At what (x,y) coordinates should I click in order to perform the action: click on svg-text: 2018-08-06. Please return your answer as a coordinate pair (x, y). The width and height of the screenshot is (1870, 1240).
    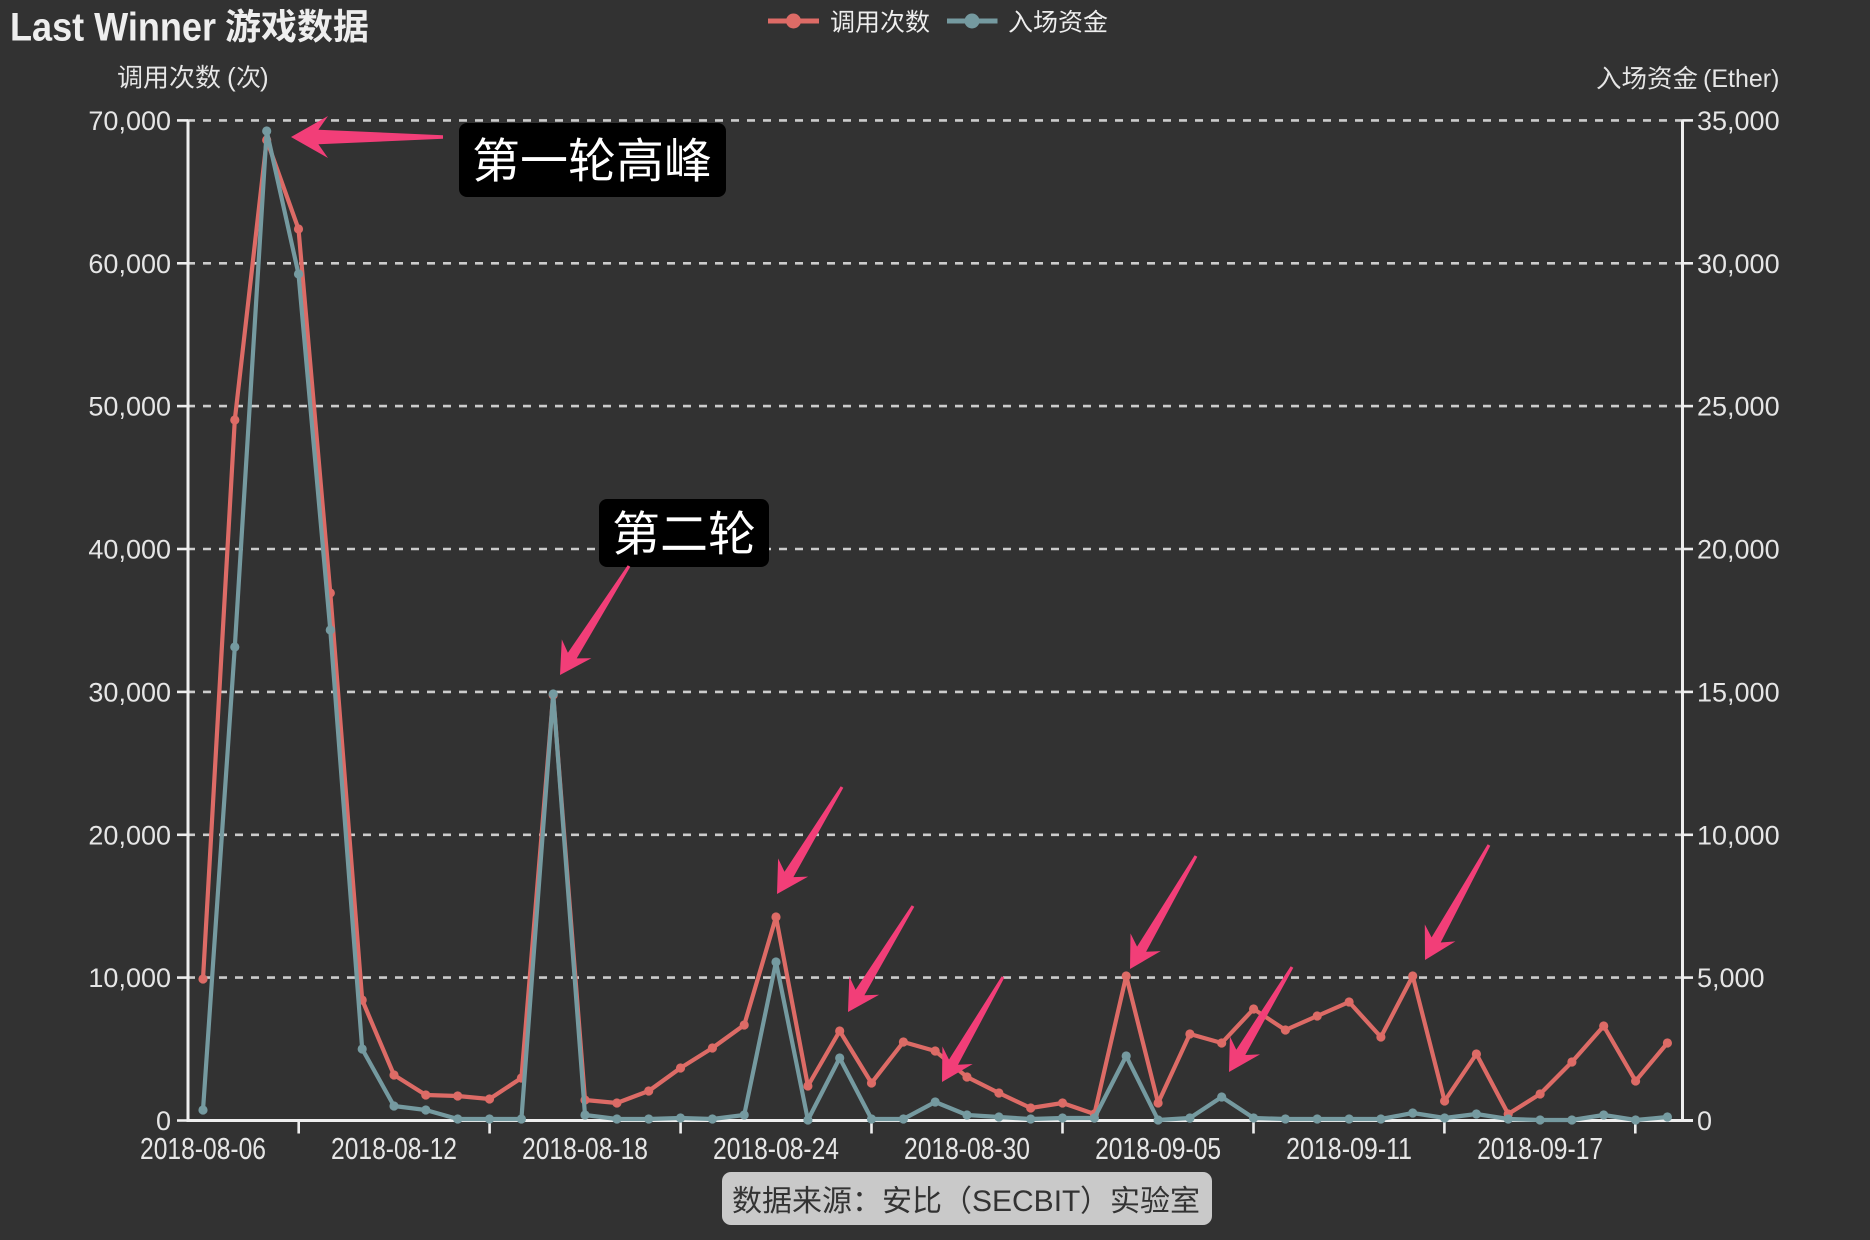
    Looking at the image, I should click on (203, 1148).